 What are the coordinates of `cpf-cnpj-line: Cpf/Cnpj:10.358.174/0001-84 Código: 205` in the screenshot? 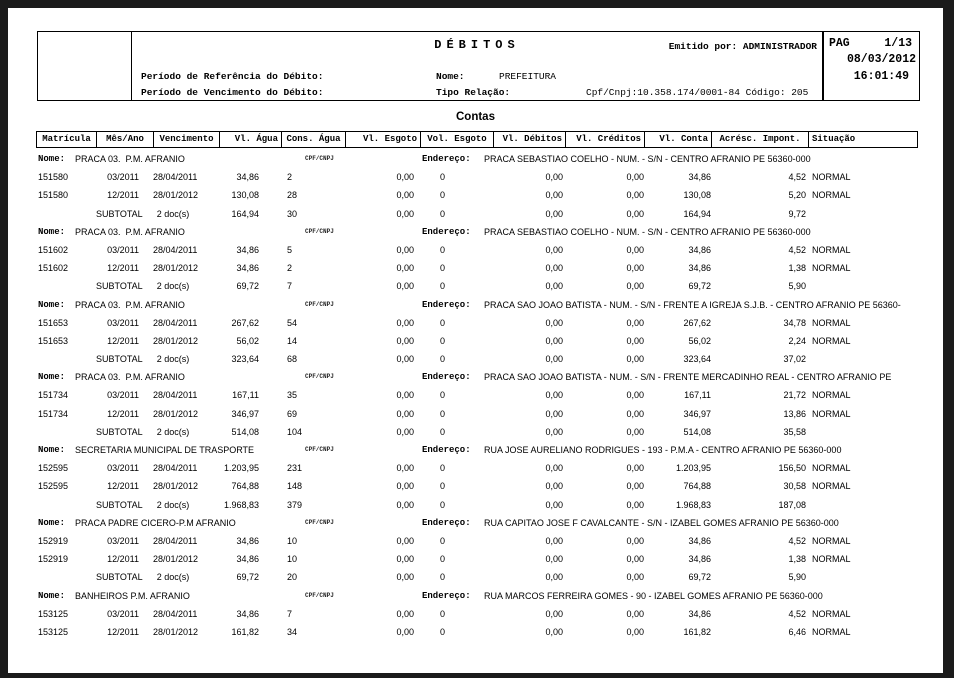 It's located at (697, 92).